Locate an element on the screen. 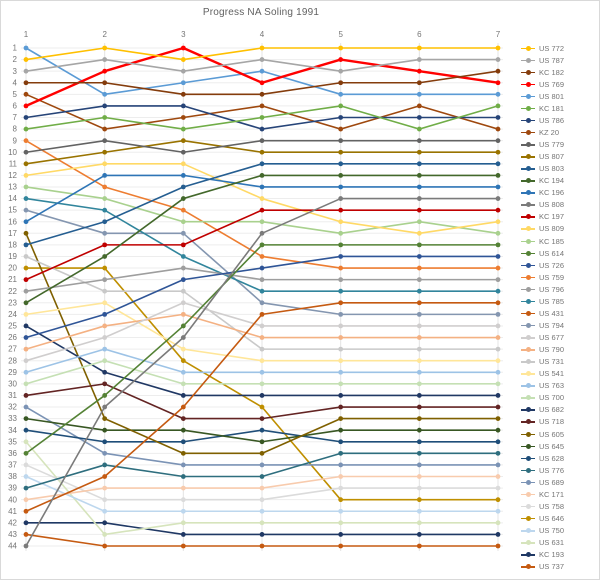 This screenshot has height=580, width=600. legend-item: US 605 is located at coordinates (559, 434).